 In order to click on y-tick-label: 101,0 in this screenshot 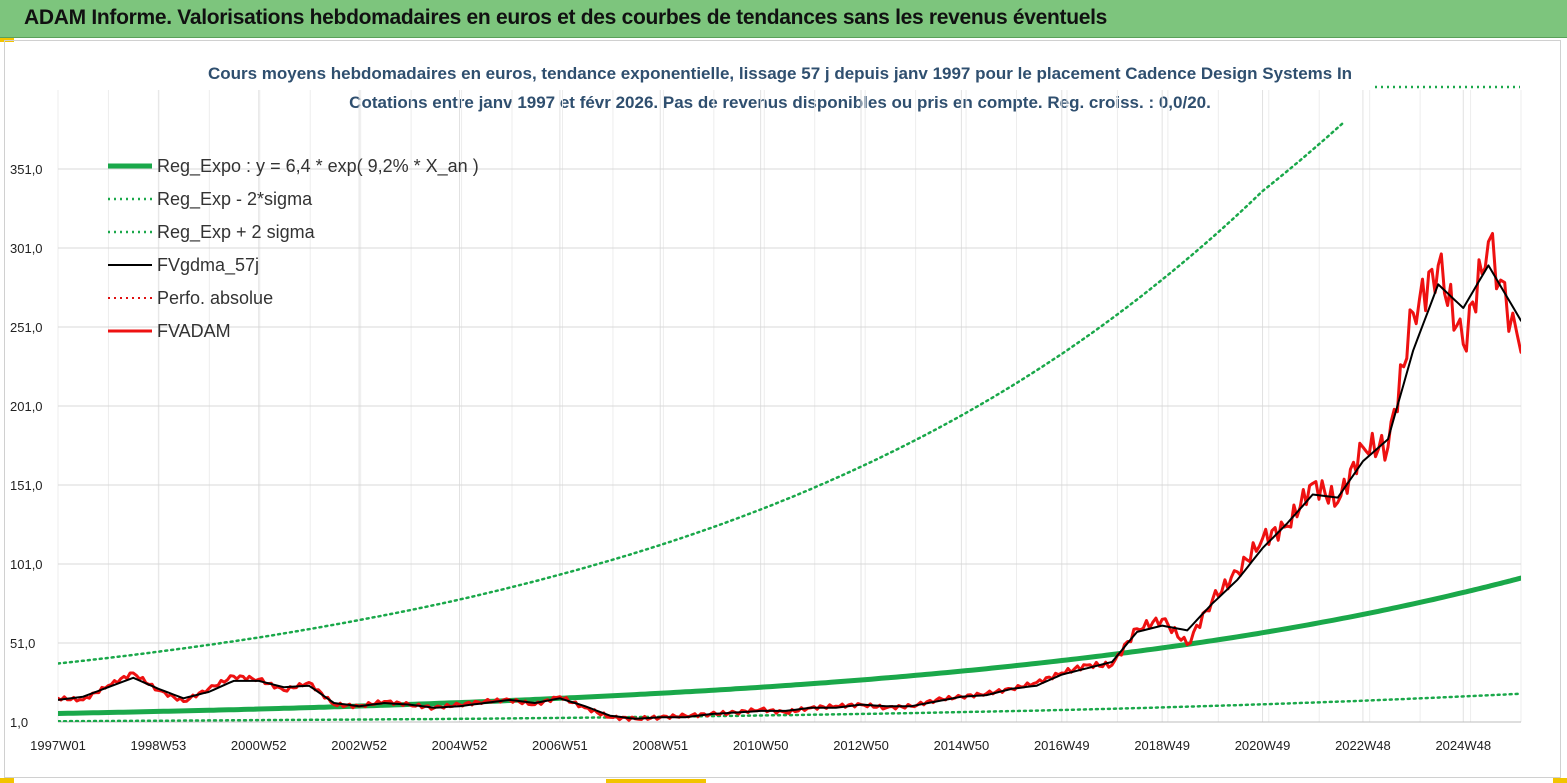, I will do `click(26, 564)`.